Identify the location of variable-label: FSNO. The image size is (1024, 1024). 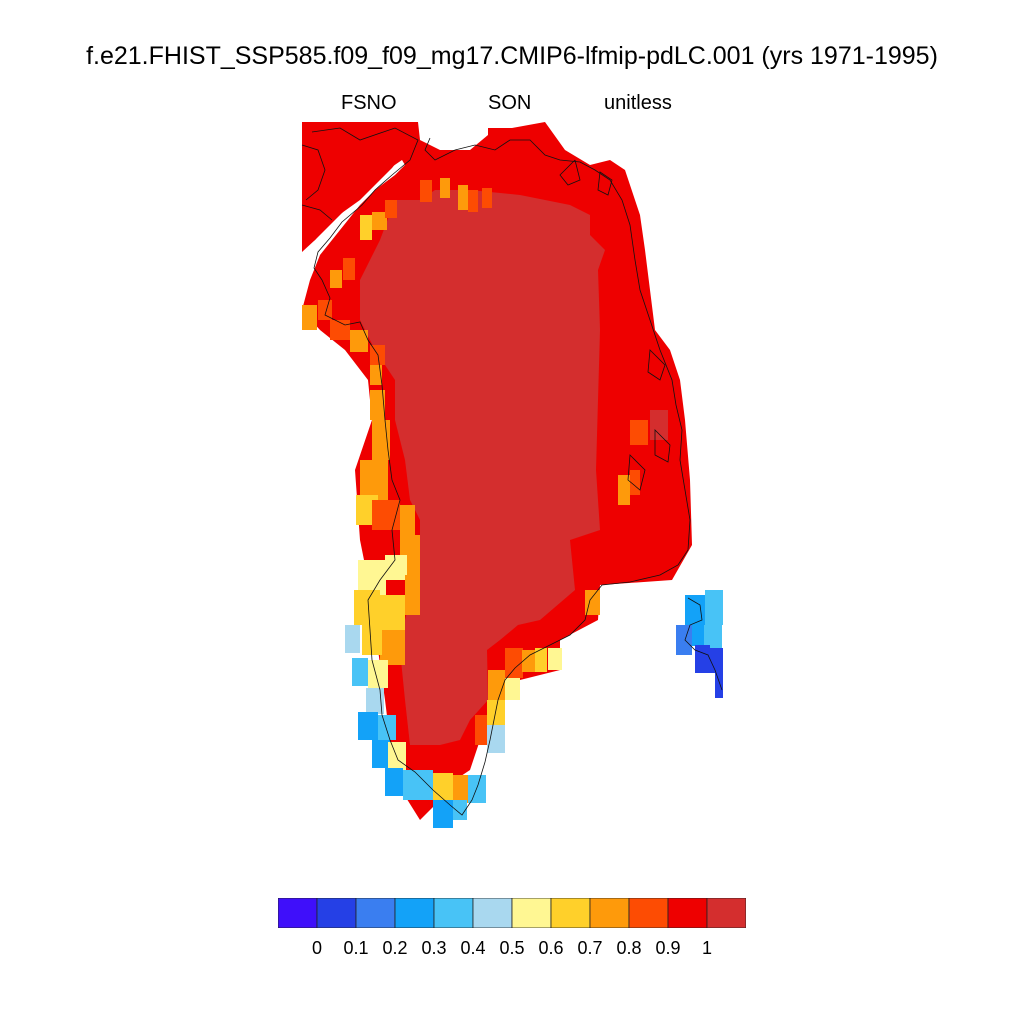
(369, 103).